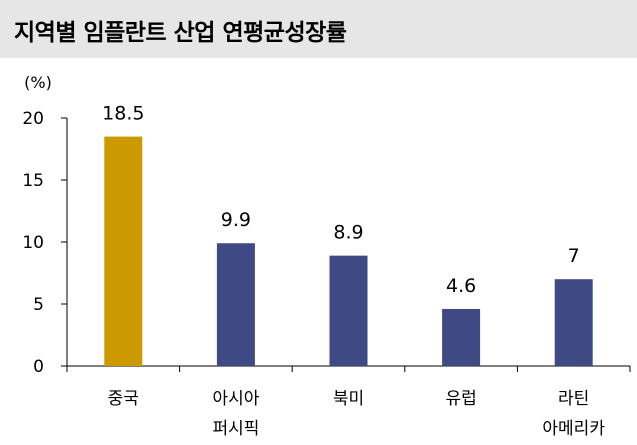  What do you see at coordinates (574, 256) in the screenshot?
I see `data-label: 7` at bounding box center [574, 256].